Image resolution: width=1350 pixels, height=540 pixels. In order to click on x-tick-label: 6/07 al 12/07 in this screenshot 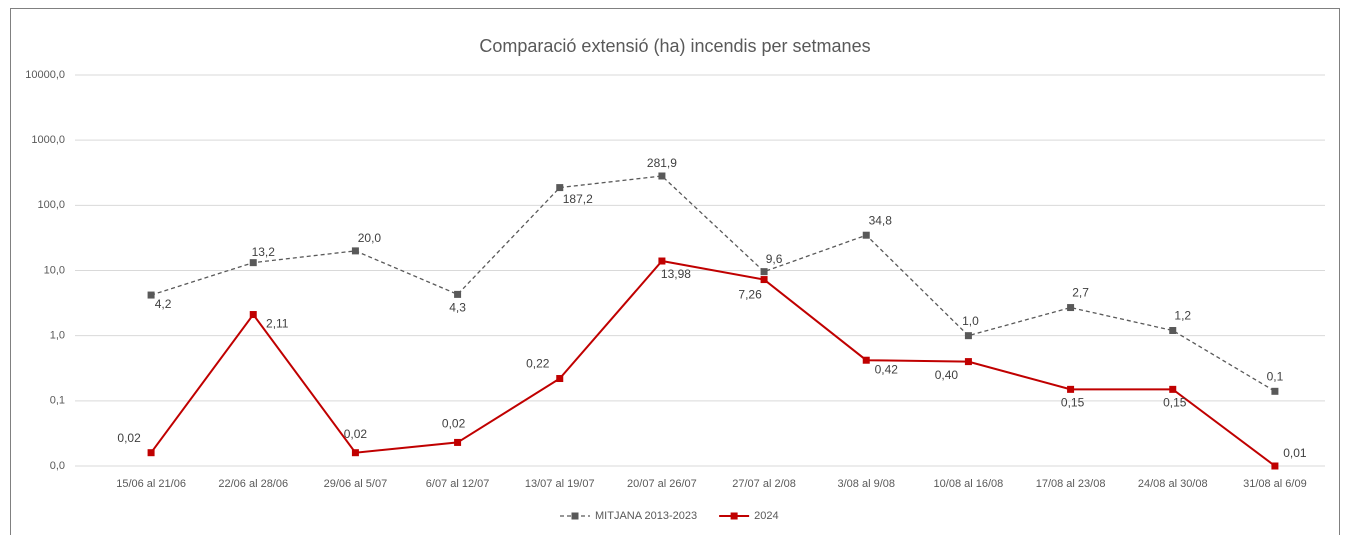, I will do `click(458, 484)`.